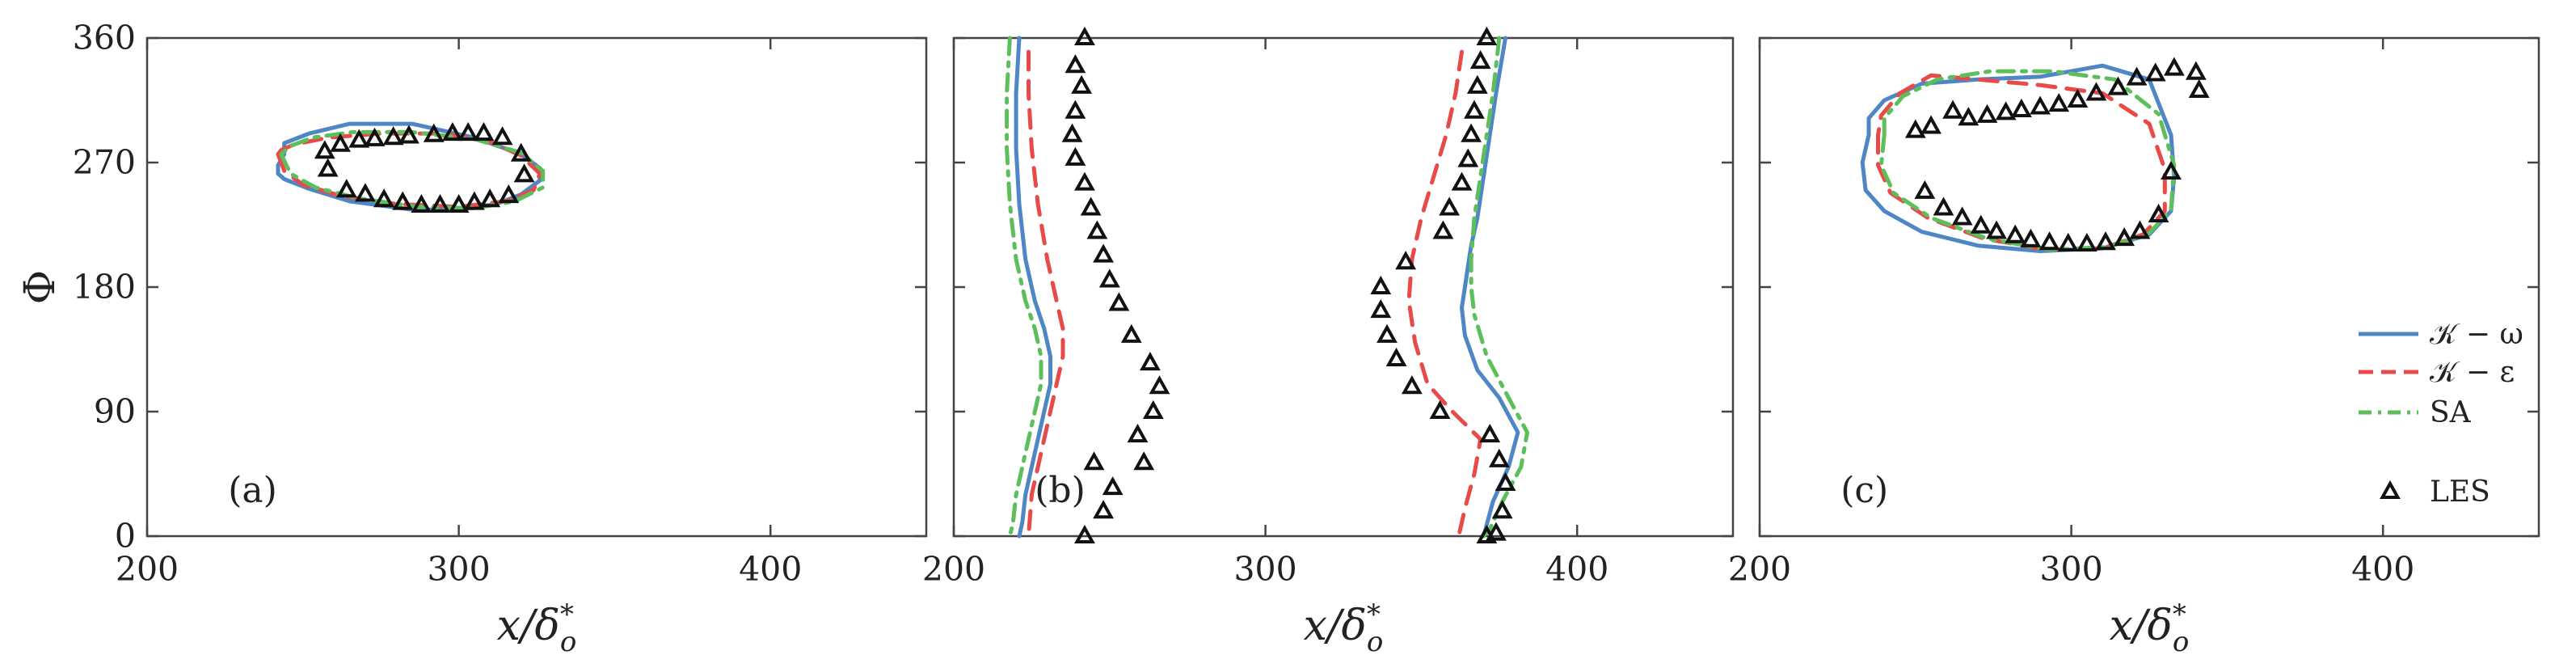 The height and width of the screenshot is (672, 2576). Describe the element at coordinates (412, 169) in the screenshot. I see `series-sa` at that location.